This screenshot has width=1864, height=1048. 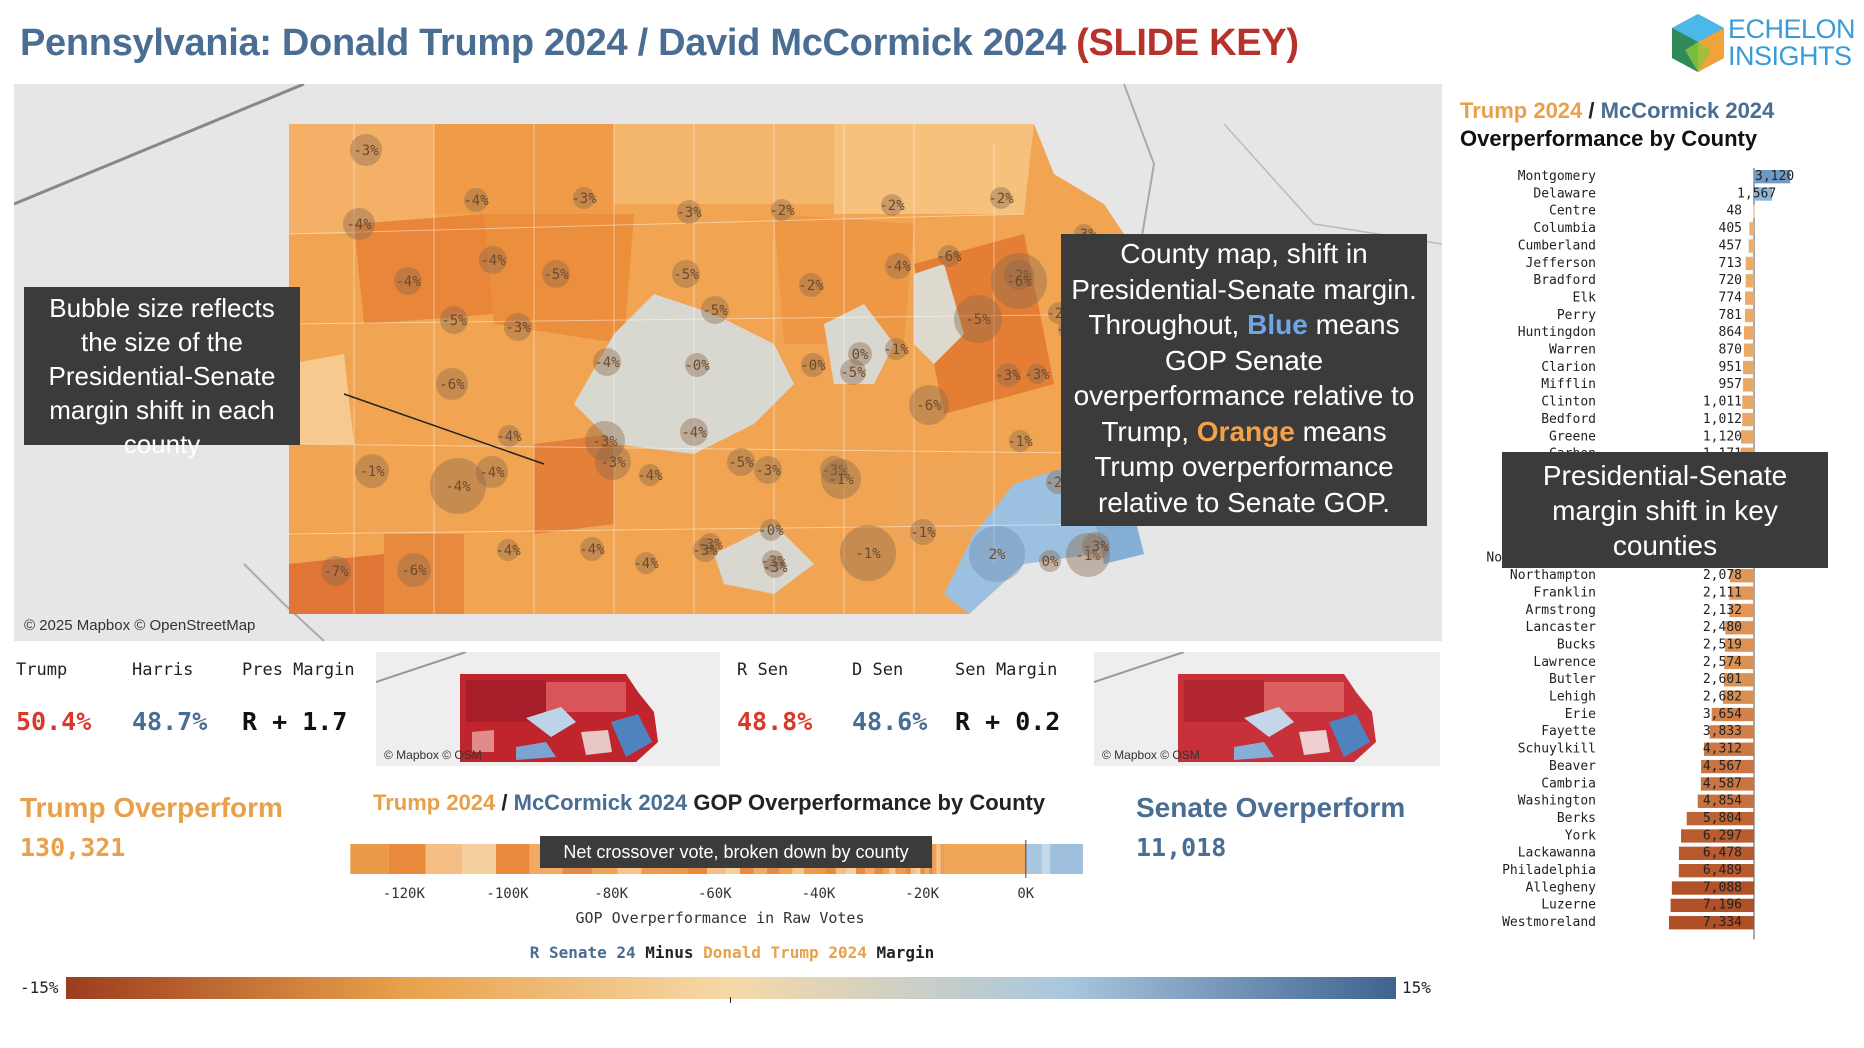 What do you see at coordinates (1267, 709) in the screenshot?
I see `minimap-senate: © Mapbox © OSM` at bounding box center [1267, 709].